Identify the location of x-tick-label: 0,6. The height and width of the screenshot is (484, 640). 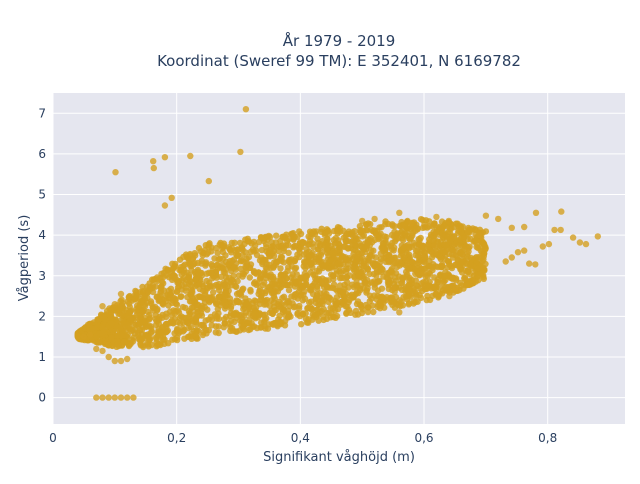
(423, 438).